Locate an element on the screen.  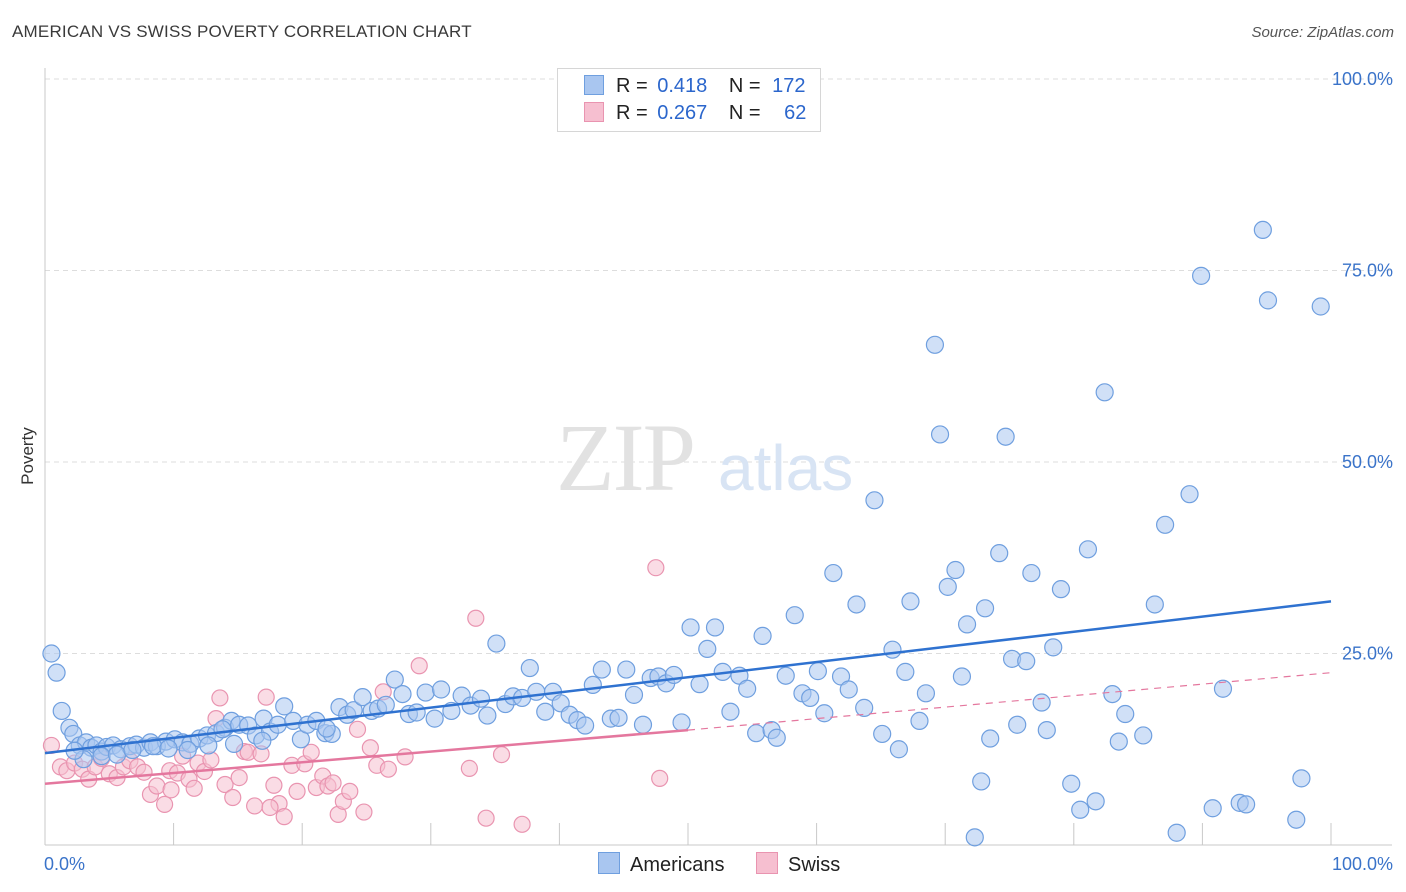
bottom-americans-label: Americans is located at coordinates (677, 865).